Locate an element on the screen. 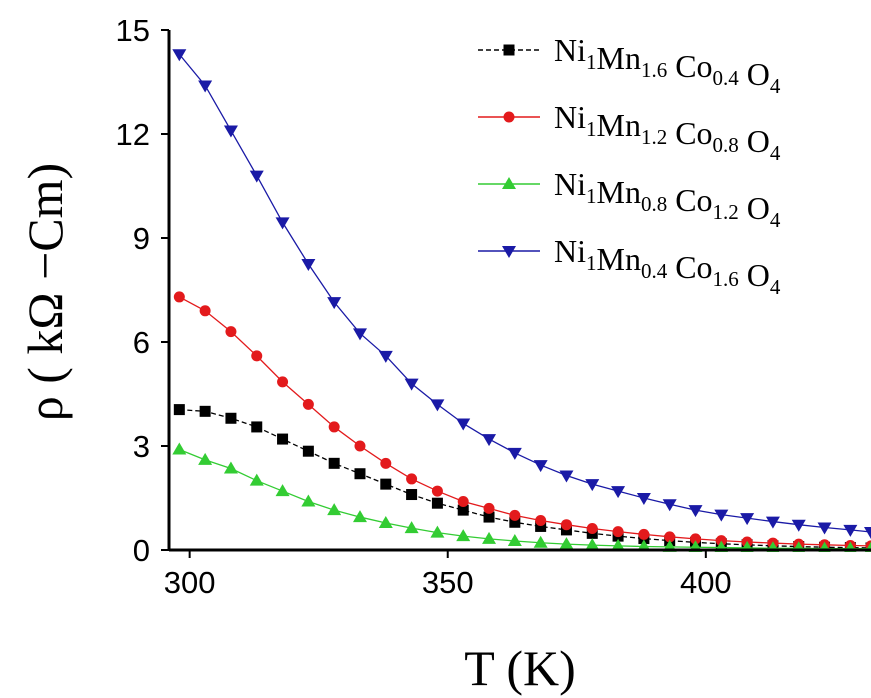 This screenshot has height=698, width=871. y-tick-label: 6 is located at coordinates (141, 342).